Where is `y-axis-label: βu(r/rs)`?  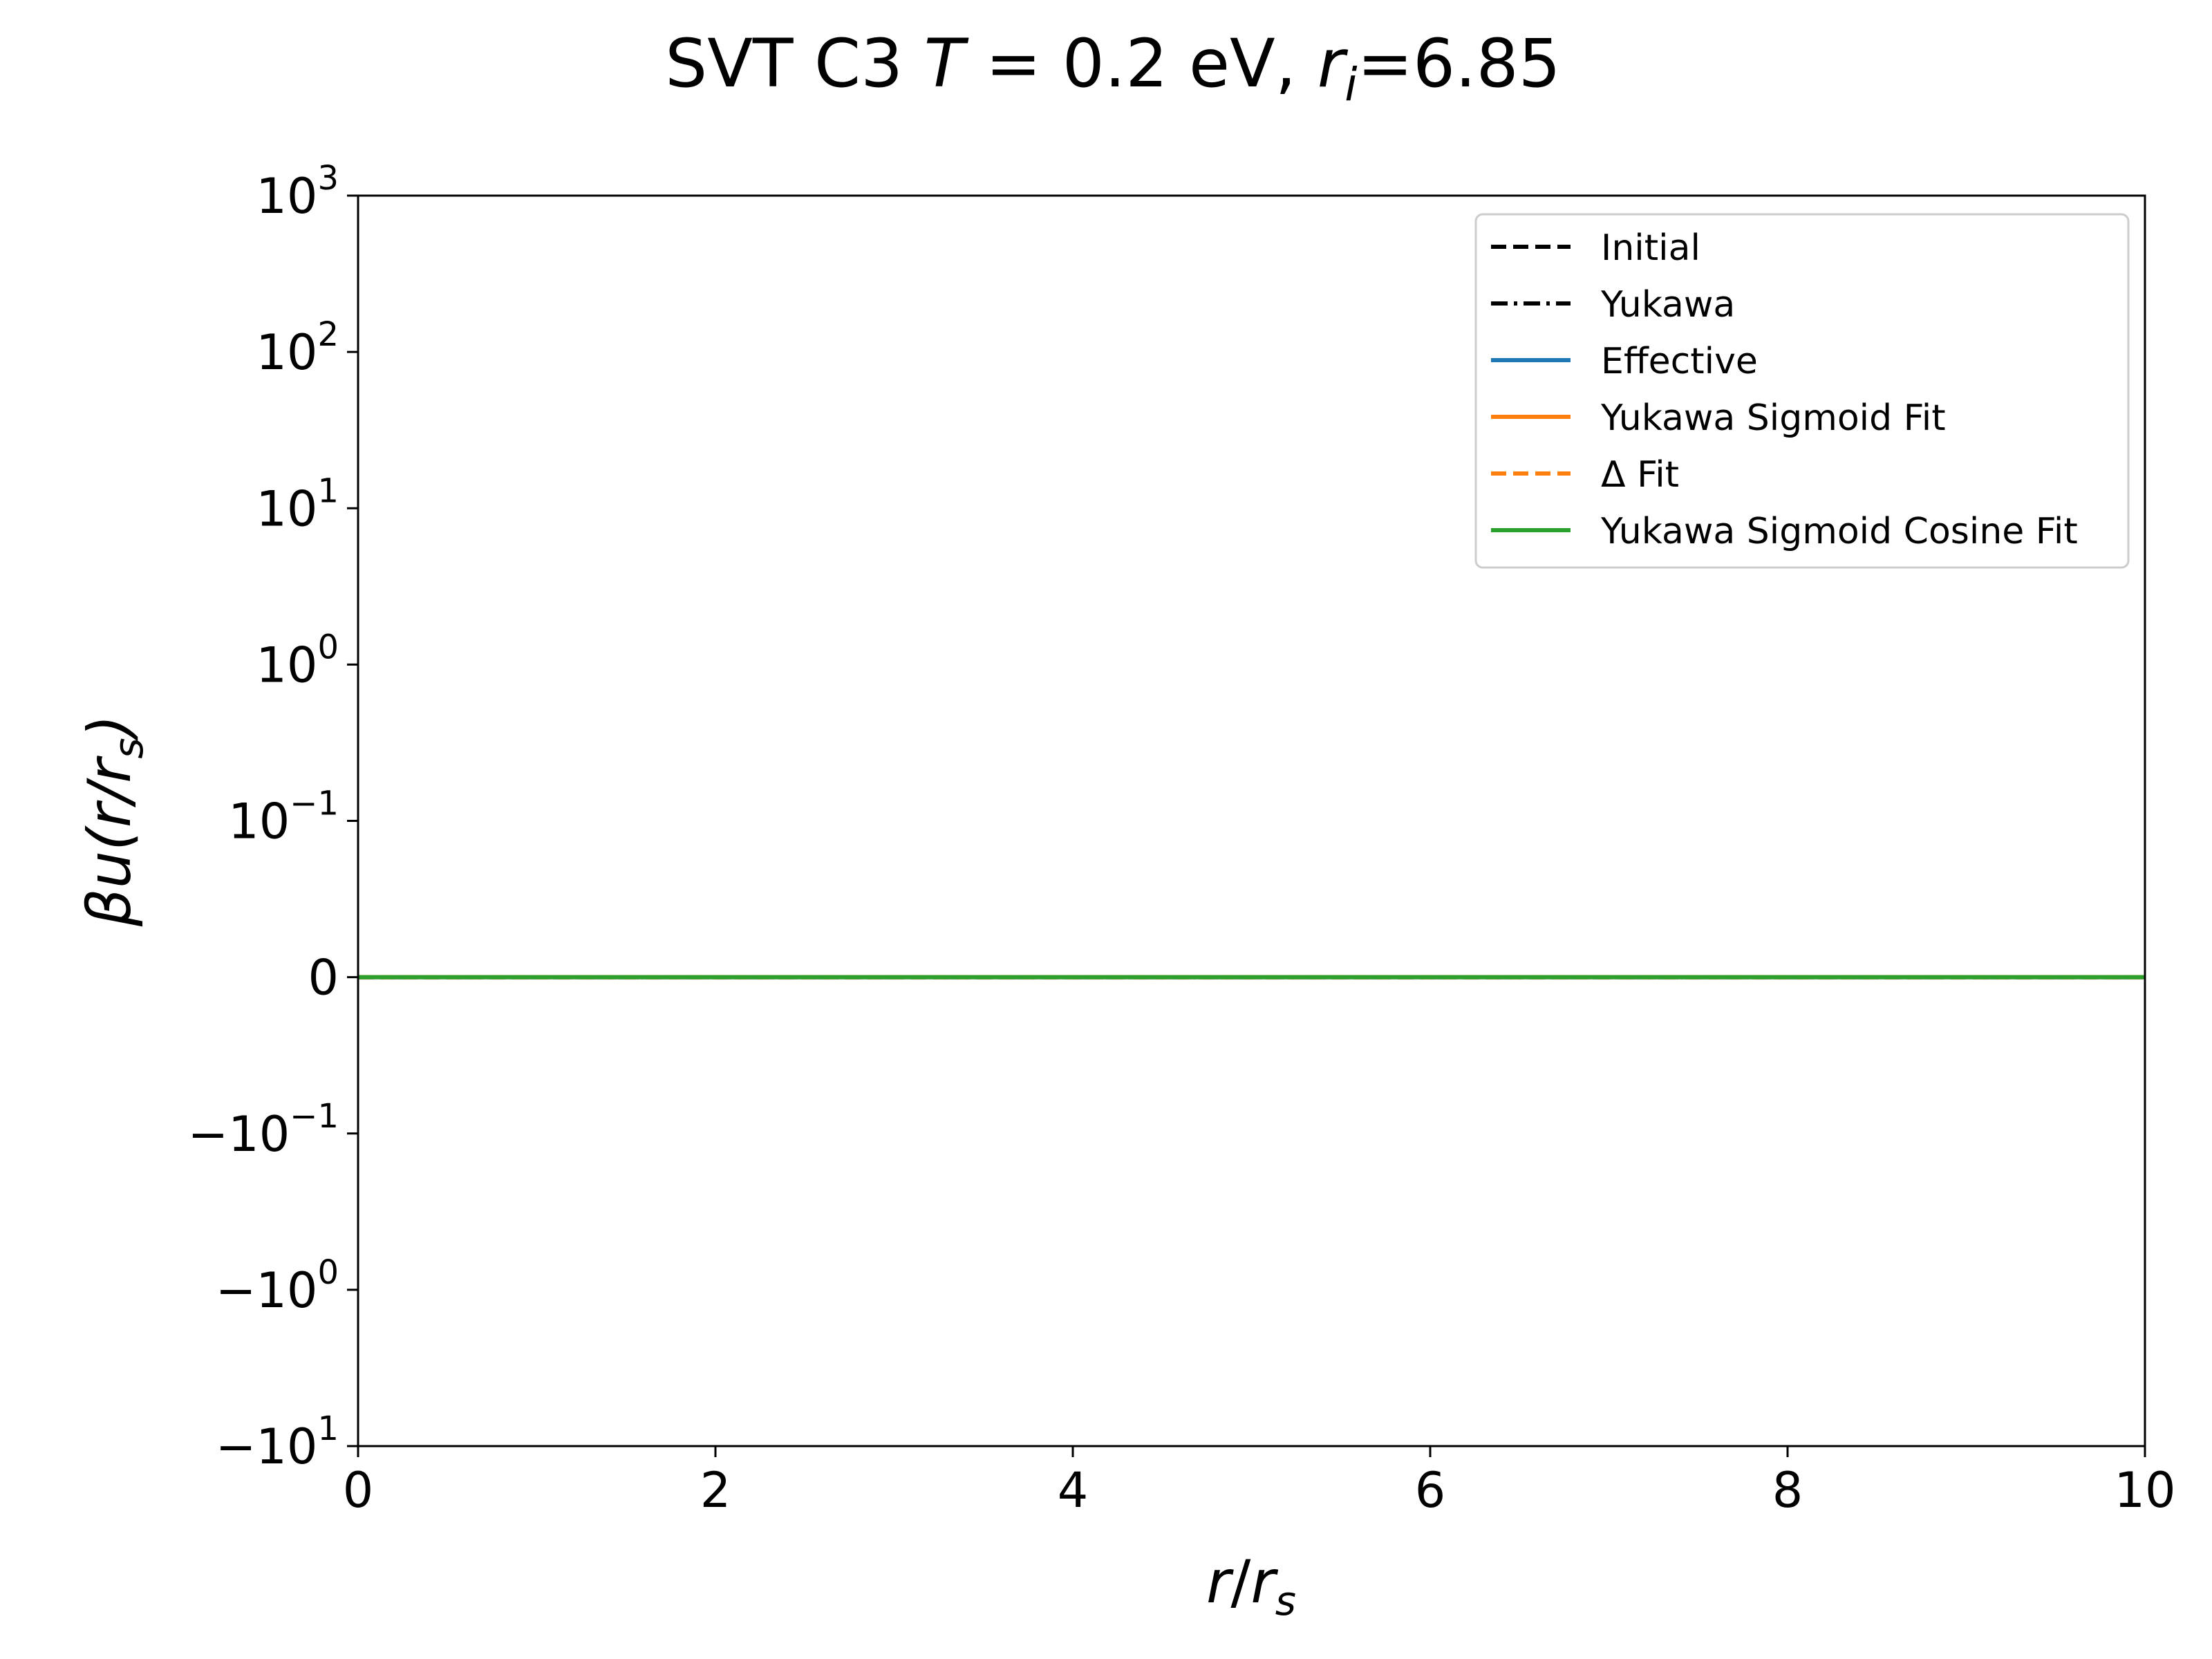
y-axis-label: βu(r/rs) is located at coordinates (114, 821).